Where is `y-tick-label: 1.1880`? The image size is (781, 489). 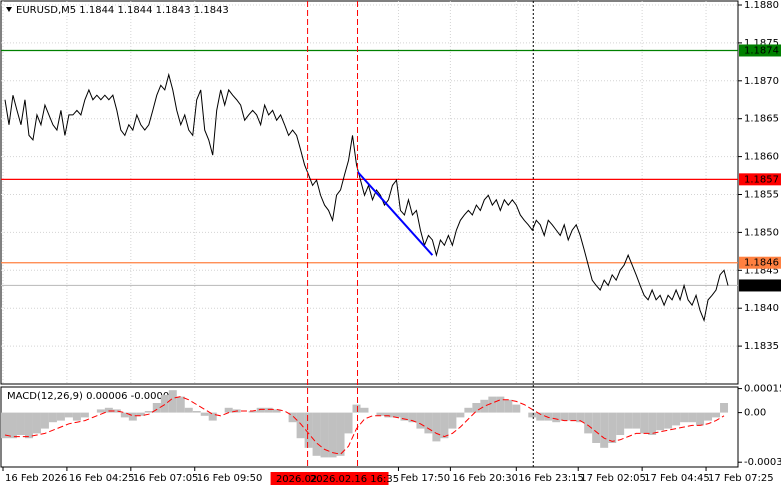 y-tick-label: 1.1880 is located at coordinates (761, 5).